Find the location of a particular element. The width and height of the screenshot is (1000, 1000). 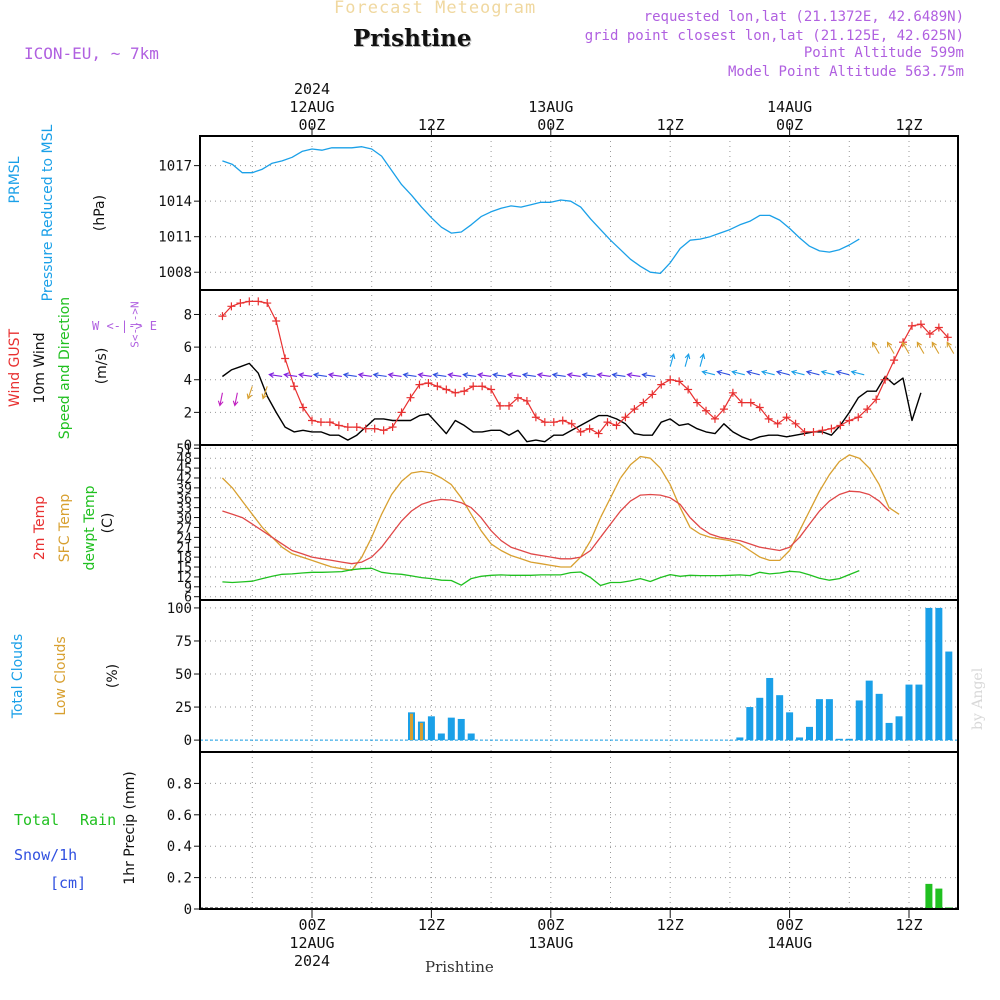

pressure-frame is located at coordinates (579, 213).